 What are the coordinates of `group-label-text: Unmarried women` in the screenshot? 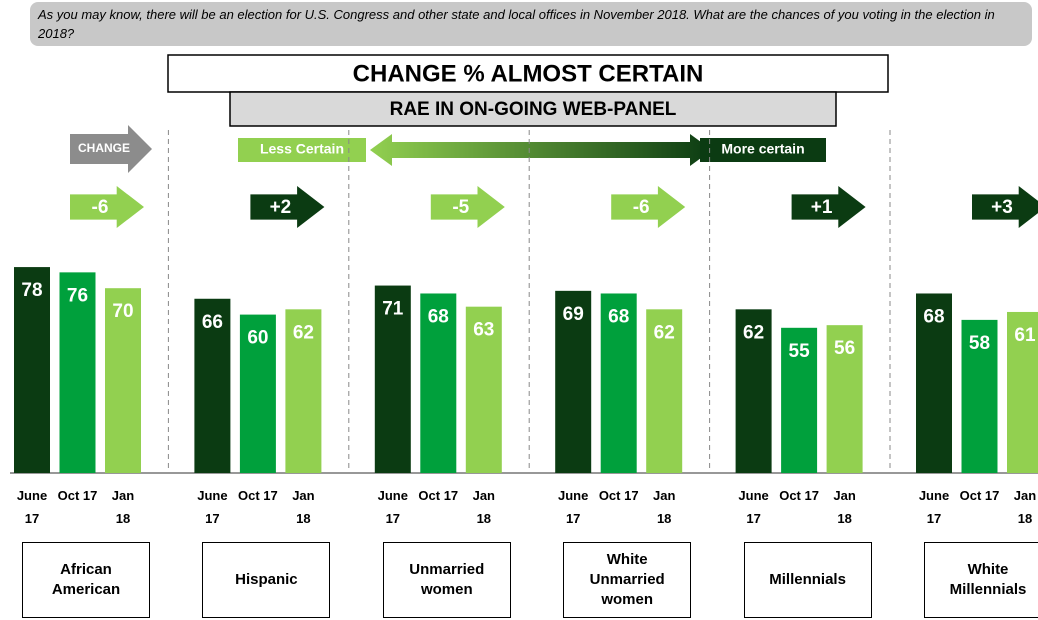 It's located at (447, 579).